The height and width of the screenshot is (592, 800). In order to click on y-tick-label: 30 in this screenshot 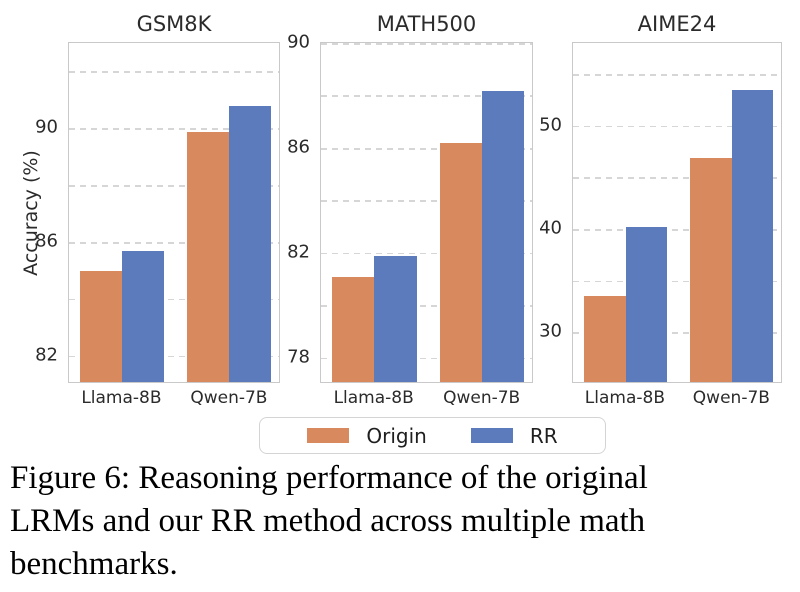, I will do `click(550, 331)`.